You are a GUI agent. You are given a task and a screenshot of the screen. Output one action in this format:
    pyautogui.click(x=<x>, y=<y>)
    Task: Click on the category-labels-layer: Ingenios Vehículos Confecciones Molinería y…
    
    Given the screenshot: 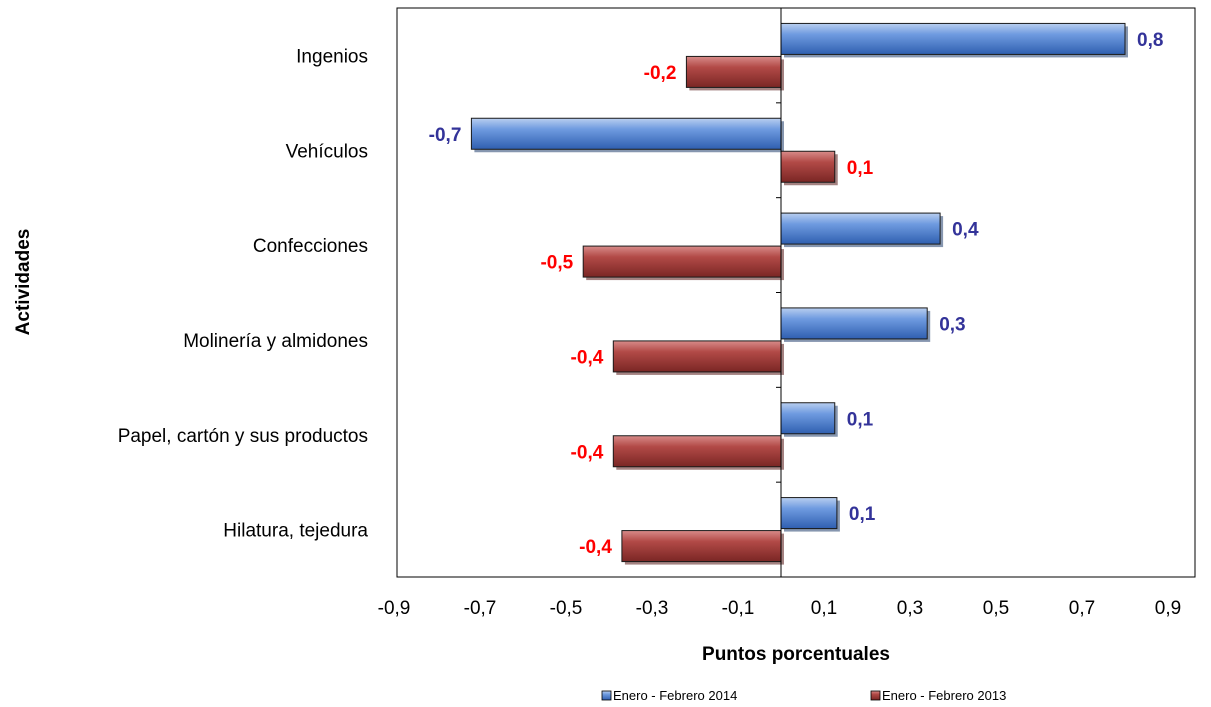 What is the action you would take?
    pyautogui.click(x=243, y=293)
    